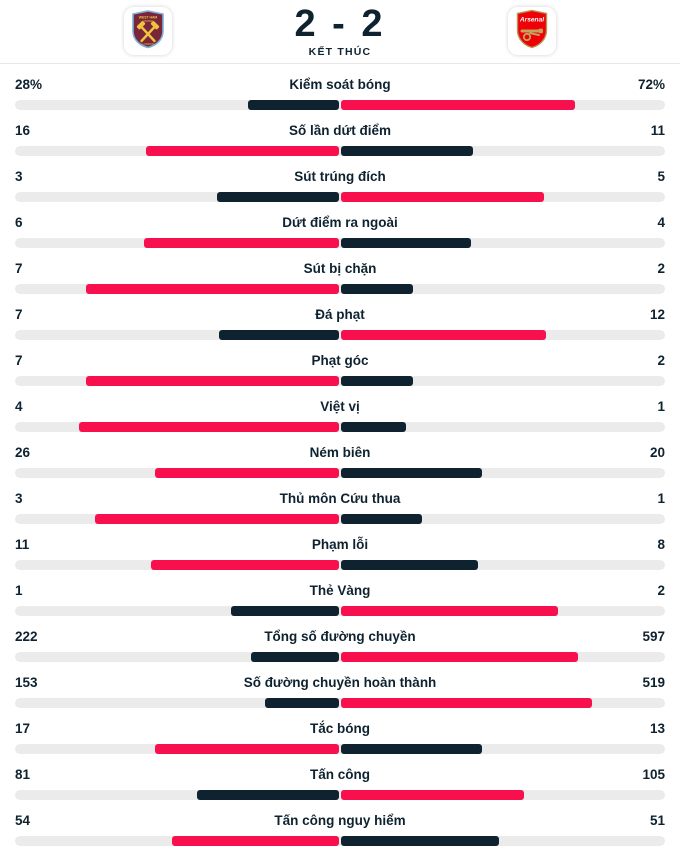  What do you see at coordinates (657, 130) in the screenshot?
I see `away-value: 11` at bounding box center [657, 130].